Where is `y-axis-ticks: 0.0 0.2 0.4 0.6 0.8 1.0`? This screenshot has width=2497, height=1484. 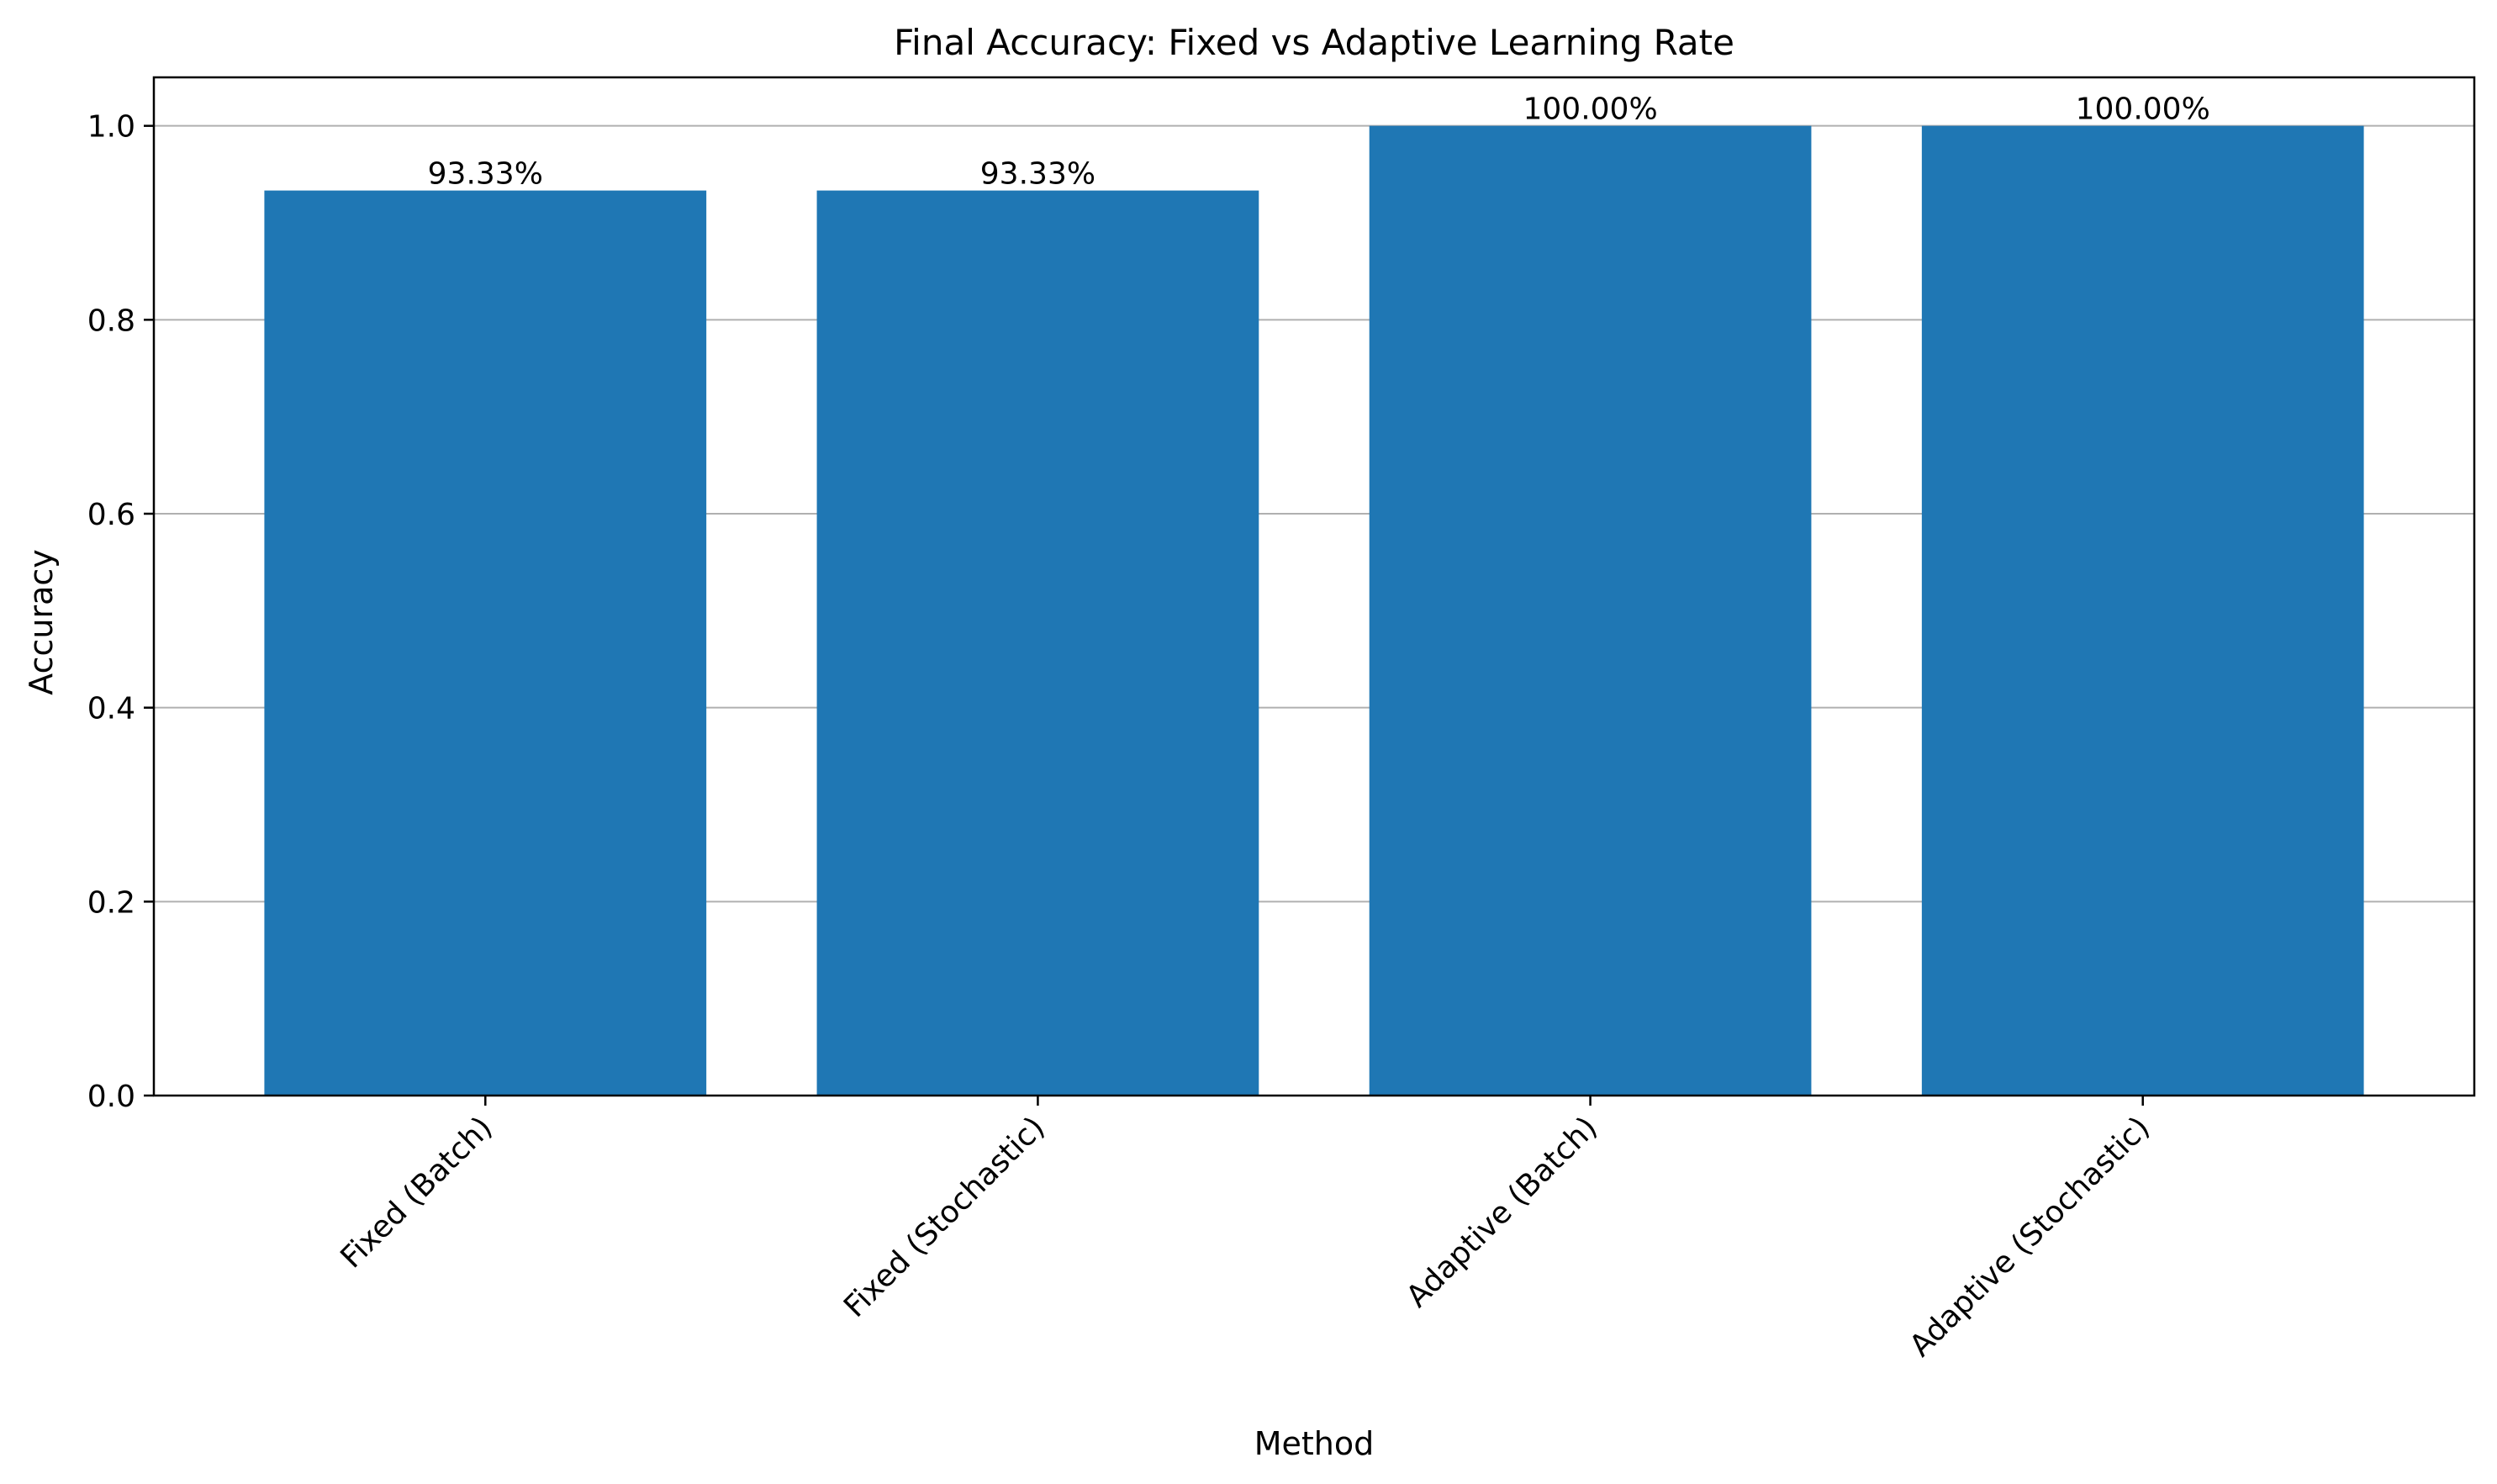
y-axis-ticks: 0.0 0.2 0.4 0.6 0.8 1.0 is located at coordinates (120, 612).